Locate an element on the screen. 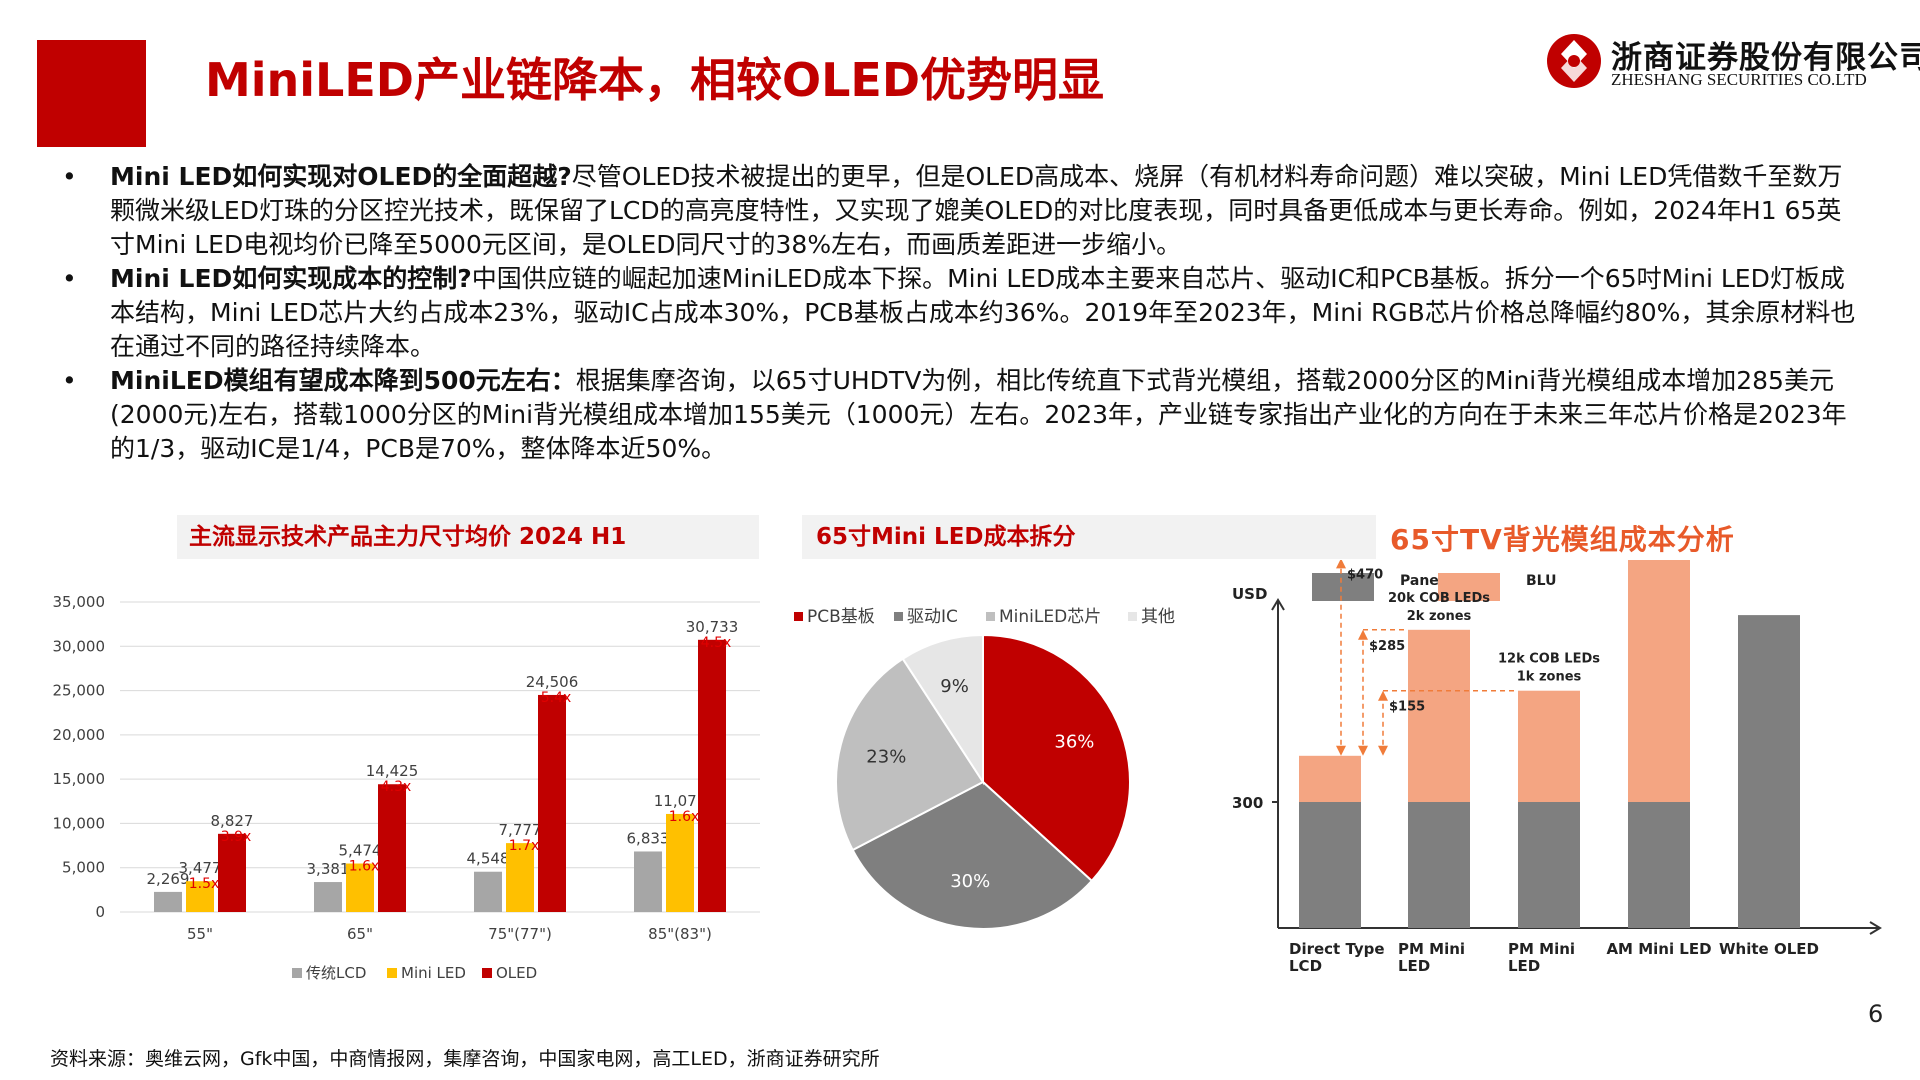 This screenshot has width=1920, height=1080. cost-diff-label: $470 is located at coordinates (1365, 574).